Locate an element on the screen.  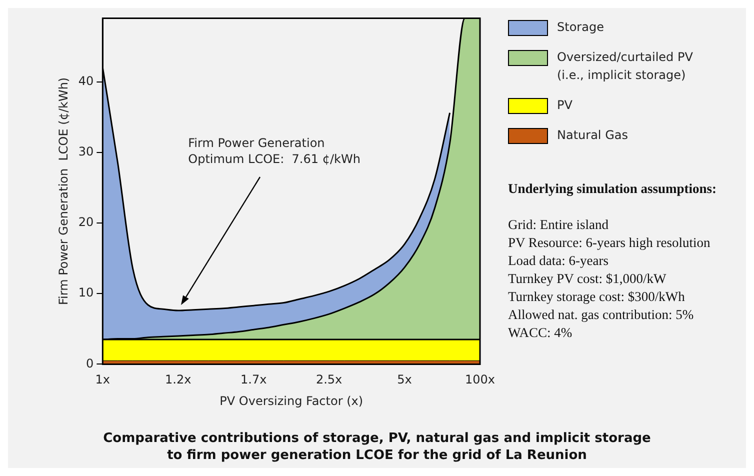
text: Underlying simulation assumptions: is located at coordinates (613, 189).